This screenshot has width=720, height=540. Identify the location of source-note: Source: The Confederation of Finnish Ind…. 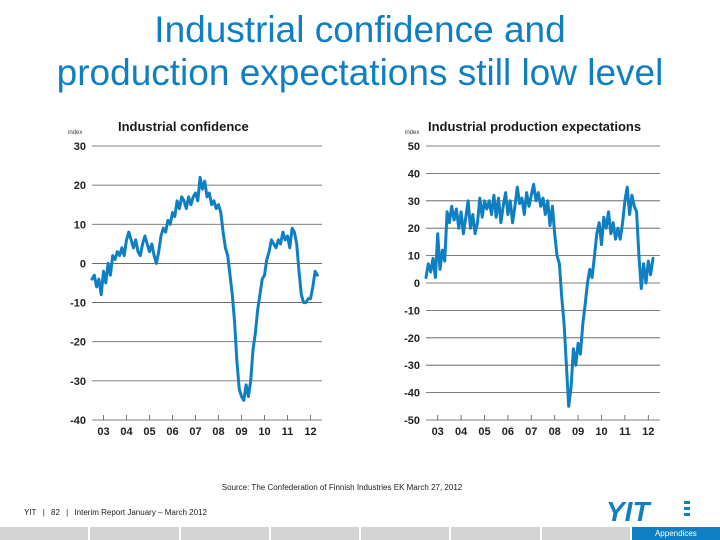
(342, 487).